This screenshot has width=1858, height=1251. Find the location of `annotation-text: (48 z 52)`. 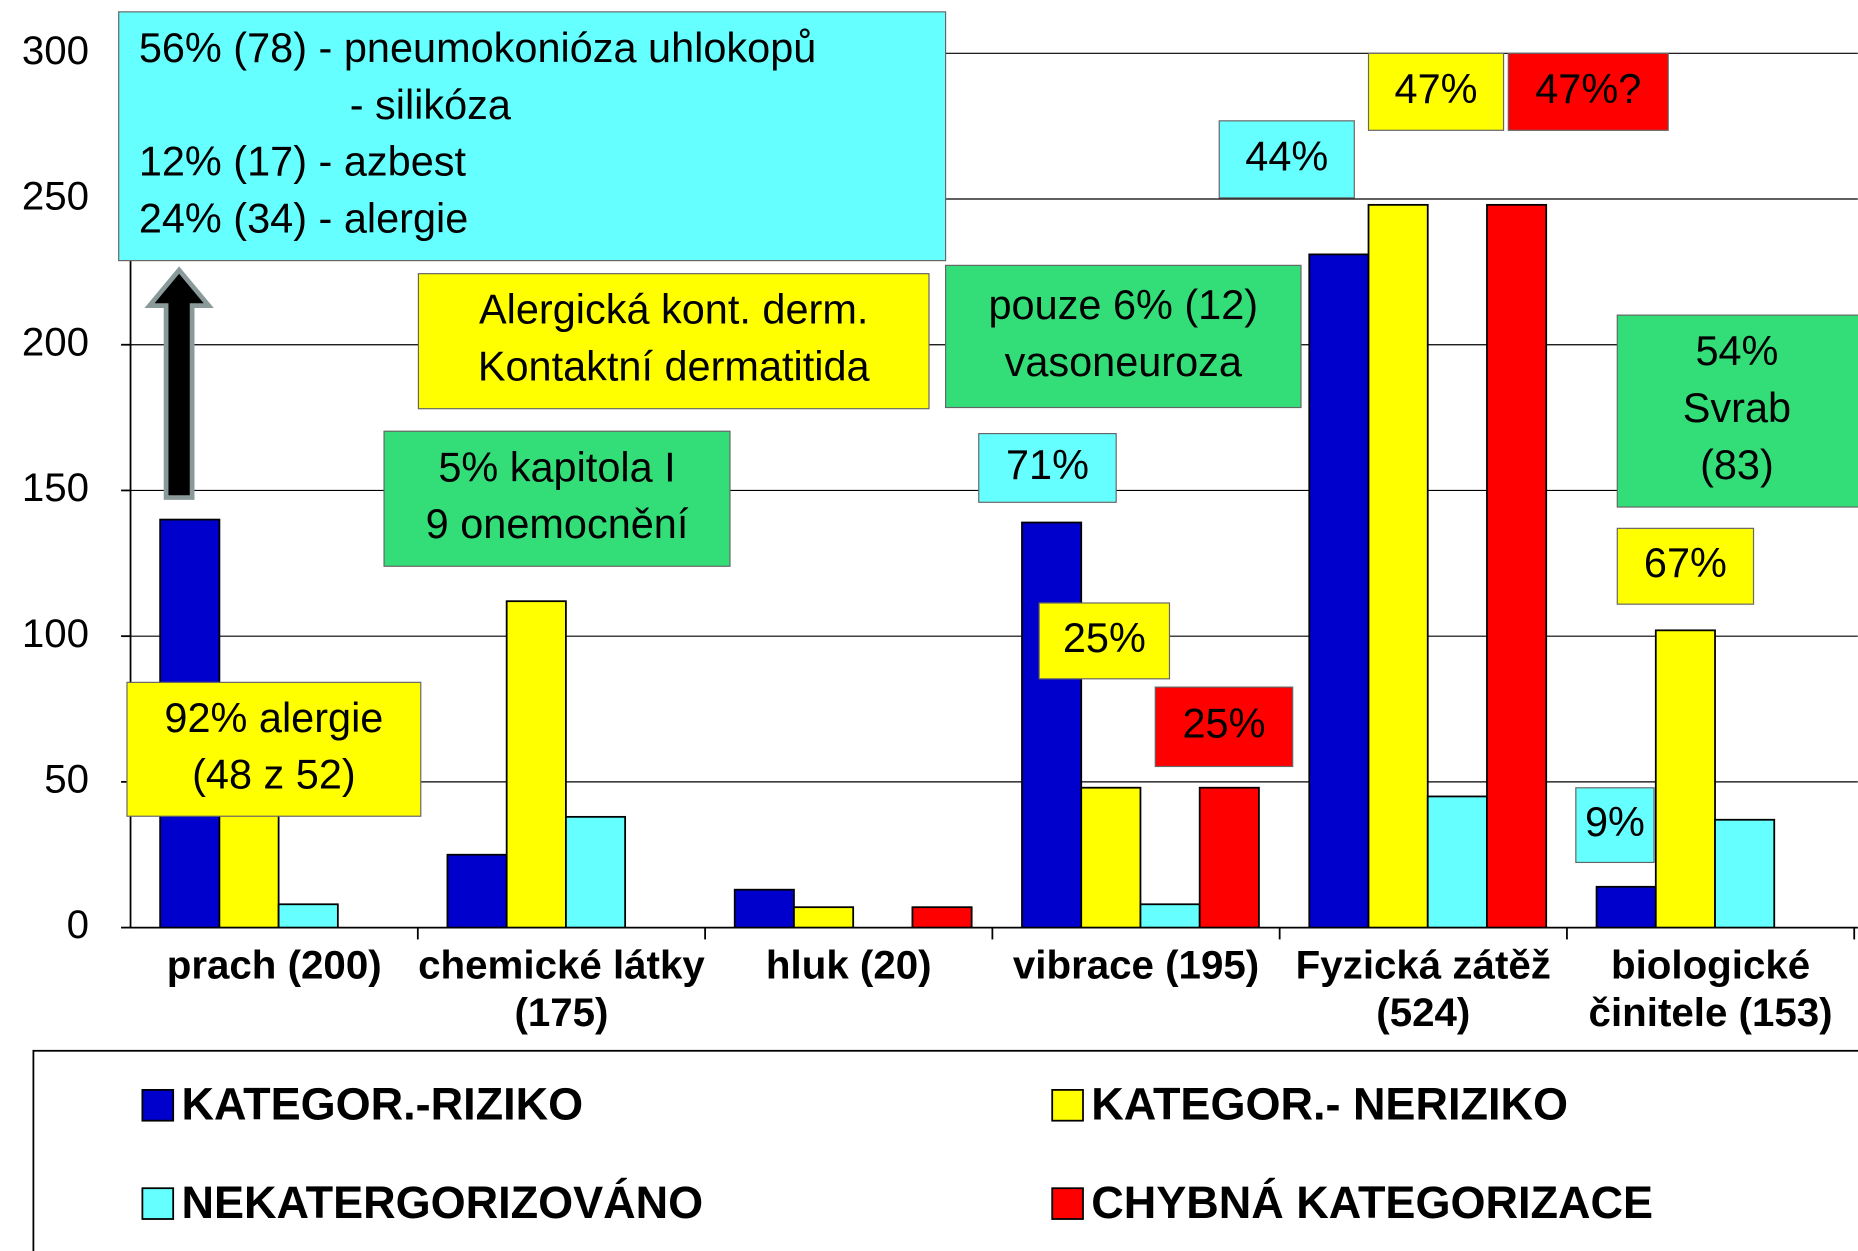

annotation-text: (48 z 52) is located at coordinates (274, 774).